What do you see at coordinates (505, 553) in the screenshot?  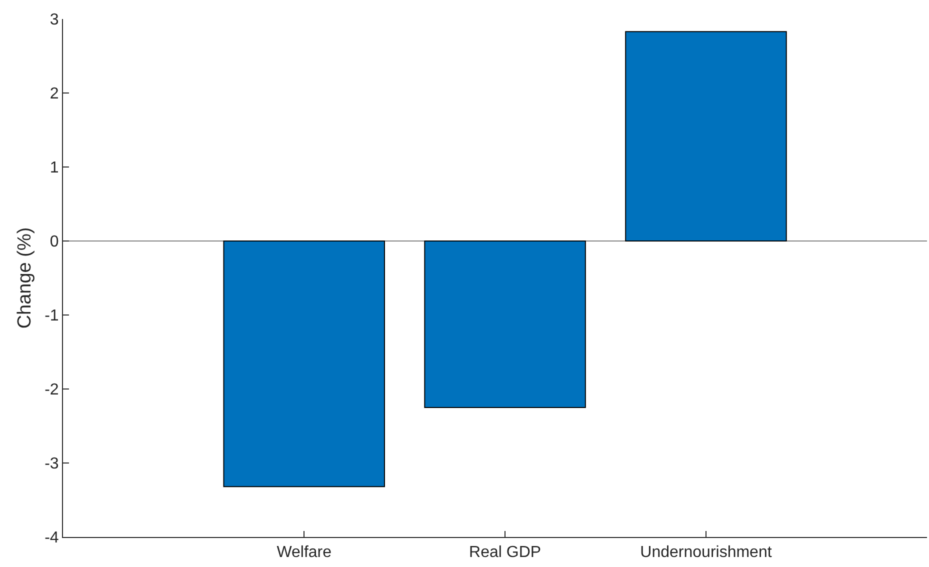 I see `x-tick-label: Real GDP` at bounding box center [505, 553].